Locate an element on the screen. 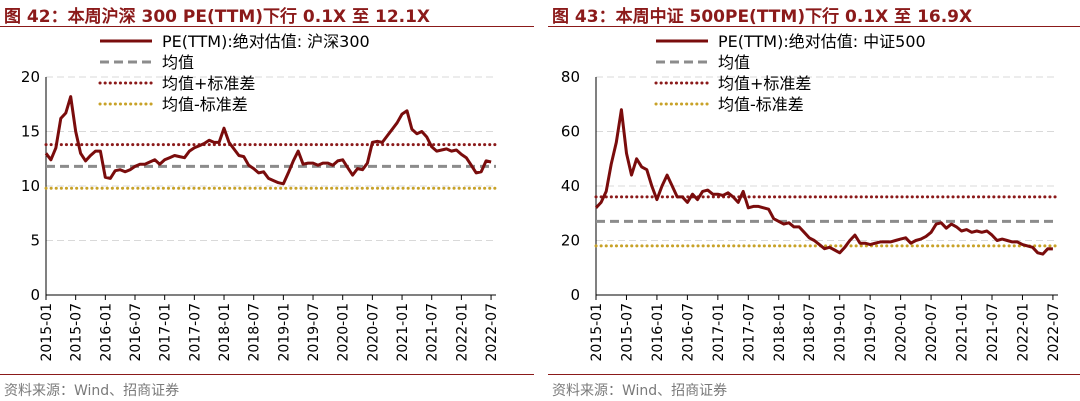 The height and width of the screenshot is (401, 1080). y-tick-label: 80 is located at coordinates (570, 77).